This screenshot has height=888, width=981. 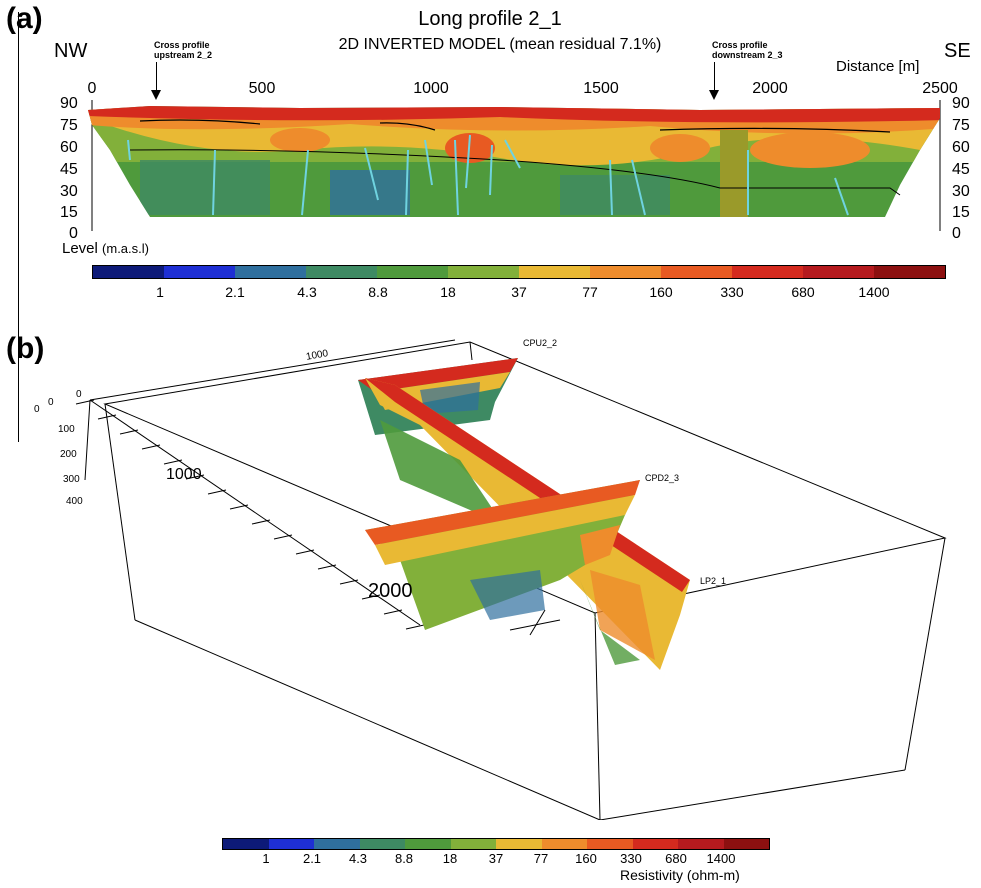 I want to click on y-tick-right-60: 60, so click(x=961, y=147).